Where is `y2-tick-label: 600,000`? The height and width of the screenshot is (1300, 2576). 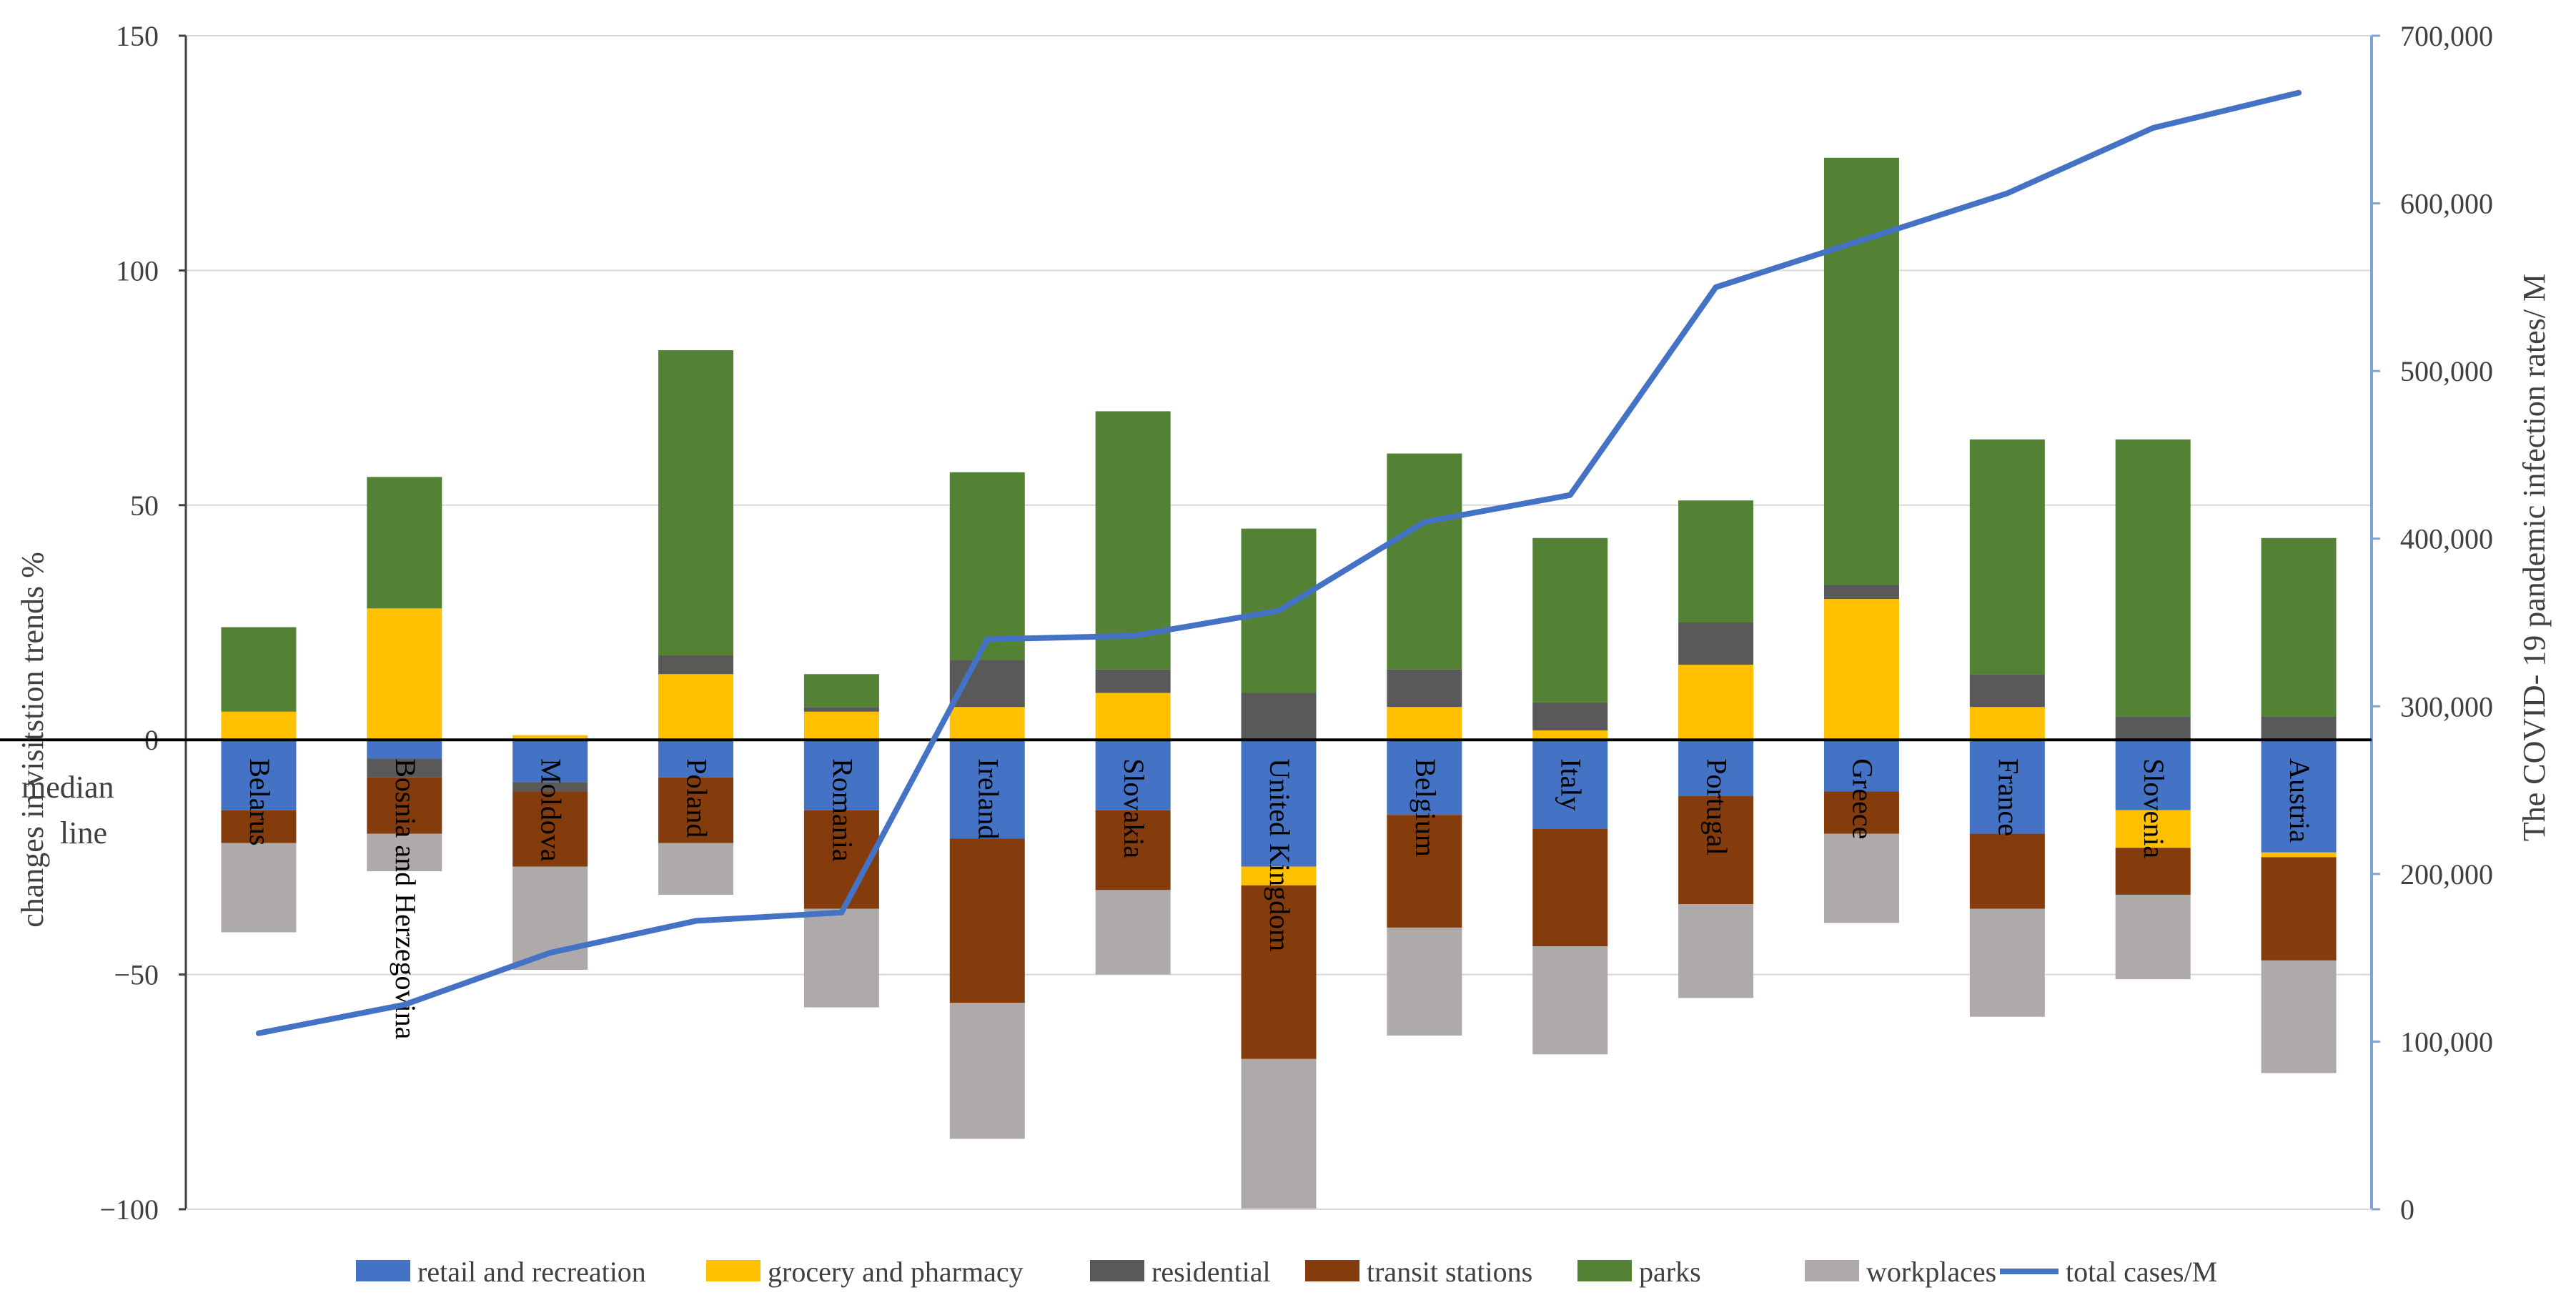 y2-tick-label: 600,000 is located at coordinates (2446, 204).